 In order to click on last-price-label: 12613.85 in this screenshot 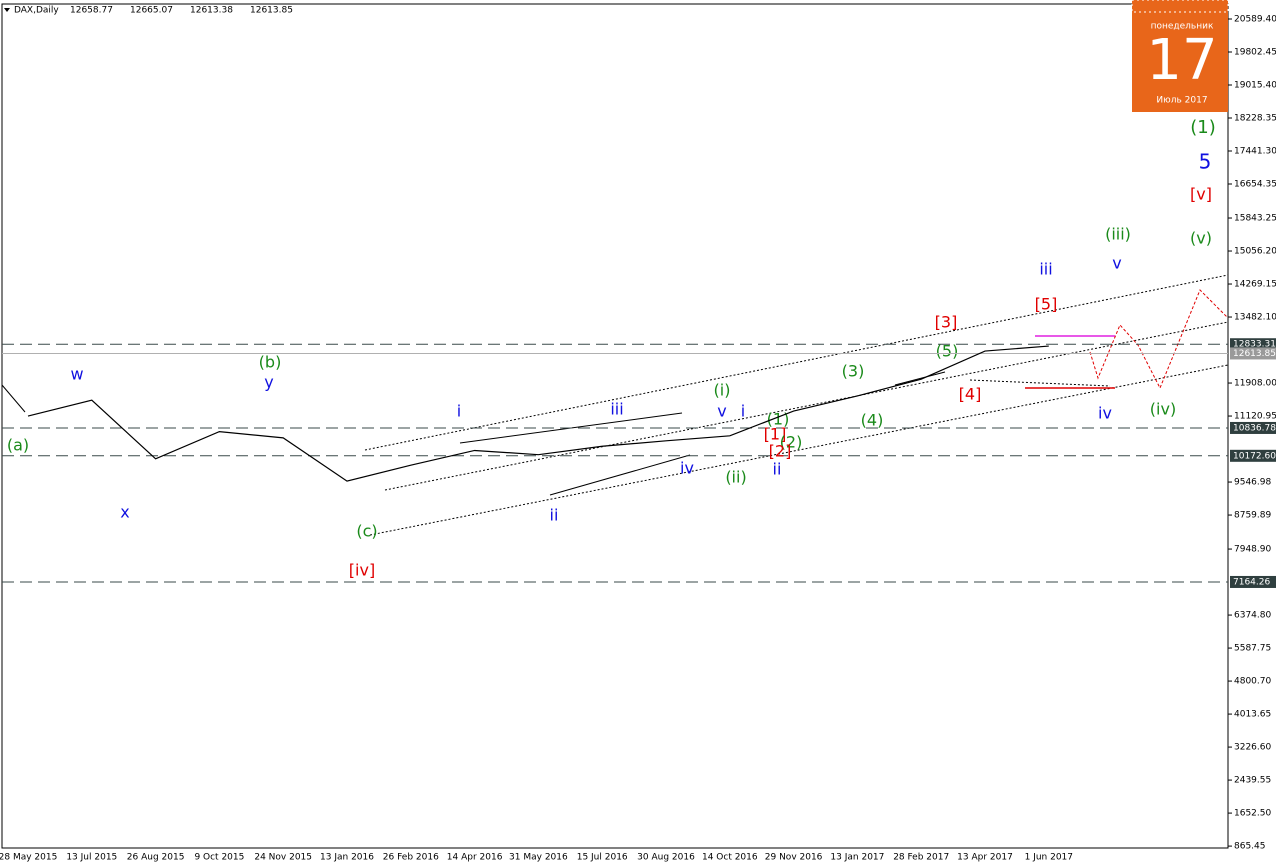, I will do `click(1254, 354)`.